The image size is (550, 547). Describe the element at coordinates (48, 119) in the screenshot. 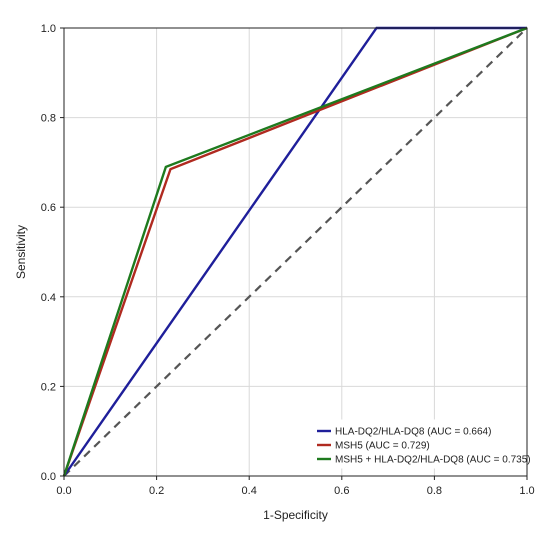

I see `y-tick-label: 0.8` at that location.